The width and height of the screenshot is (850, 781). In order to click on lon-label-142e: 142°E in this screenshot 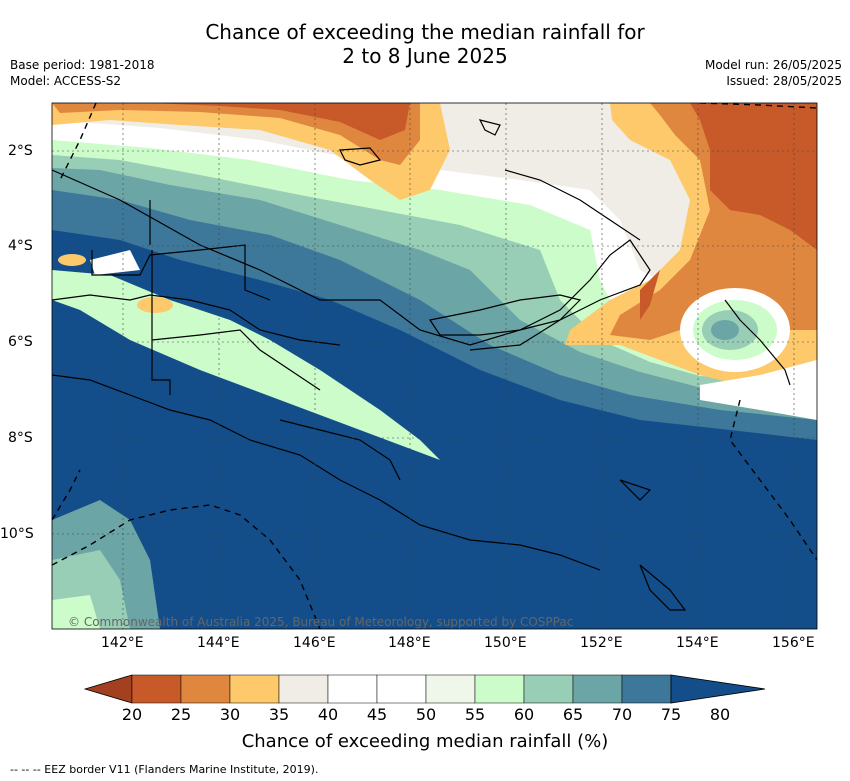, I will do `click(122, 643)`.